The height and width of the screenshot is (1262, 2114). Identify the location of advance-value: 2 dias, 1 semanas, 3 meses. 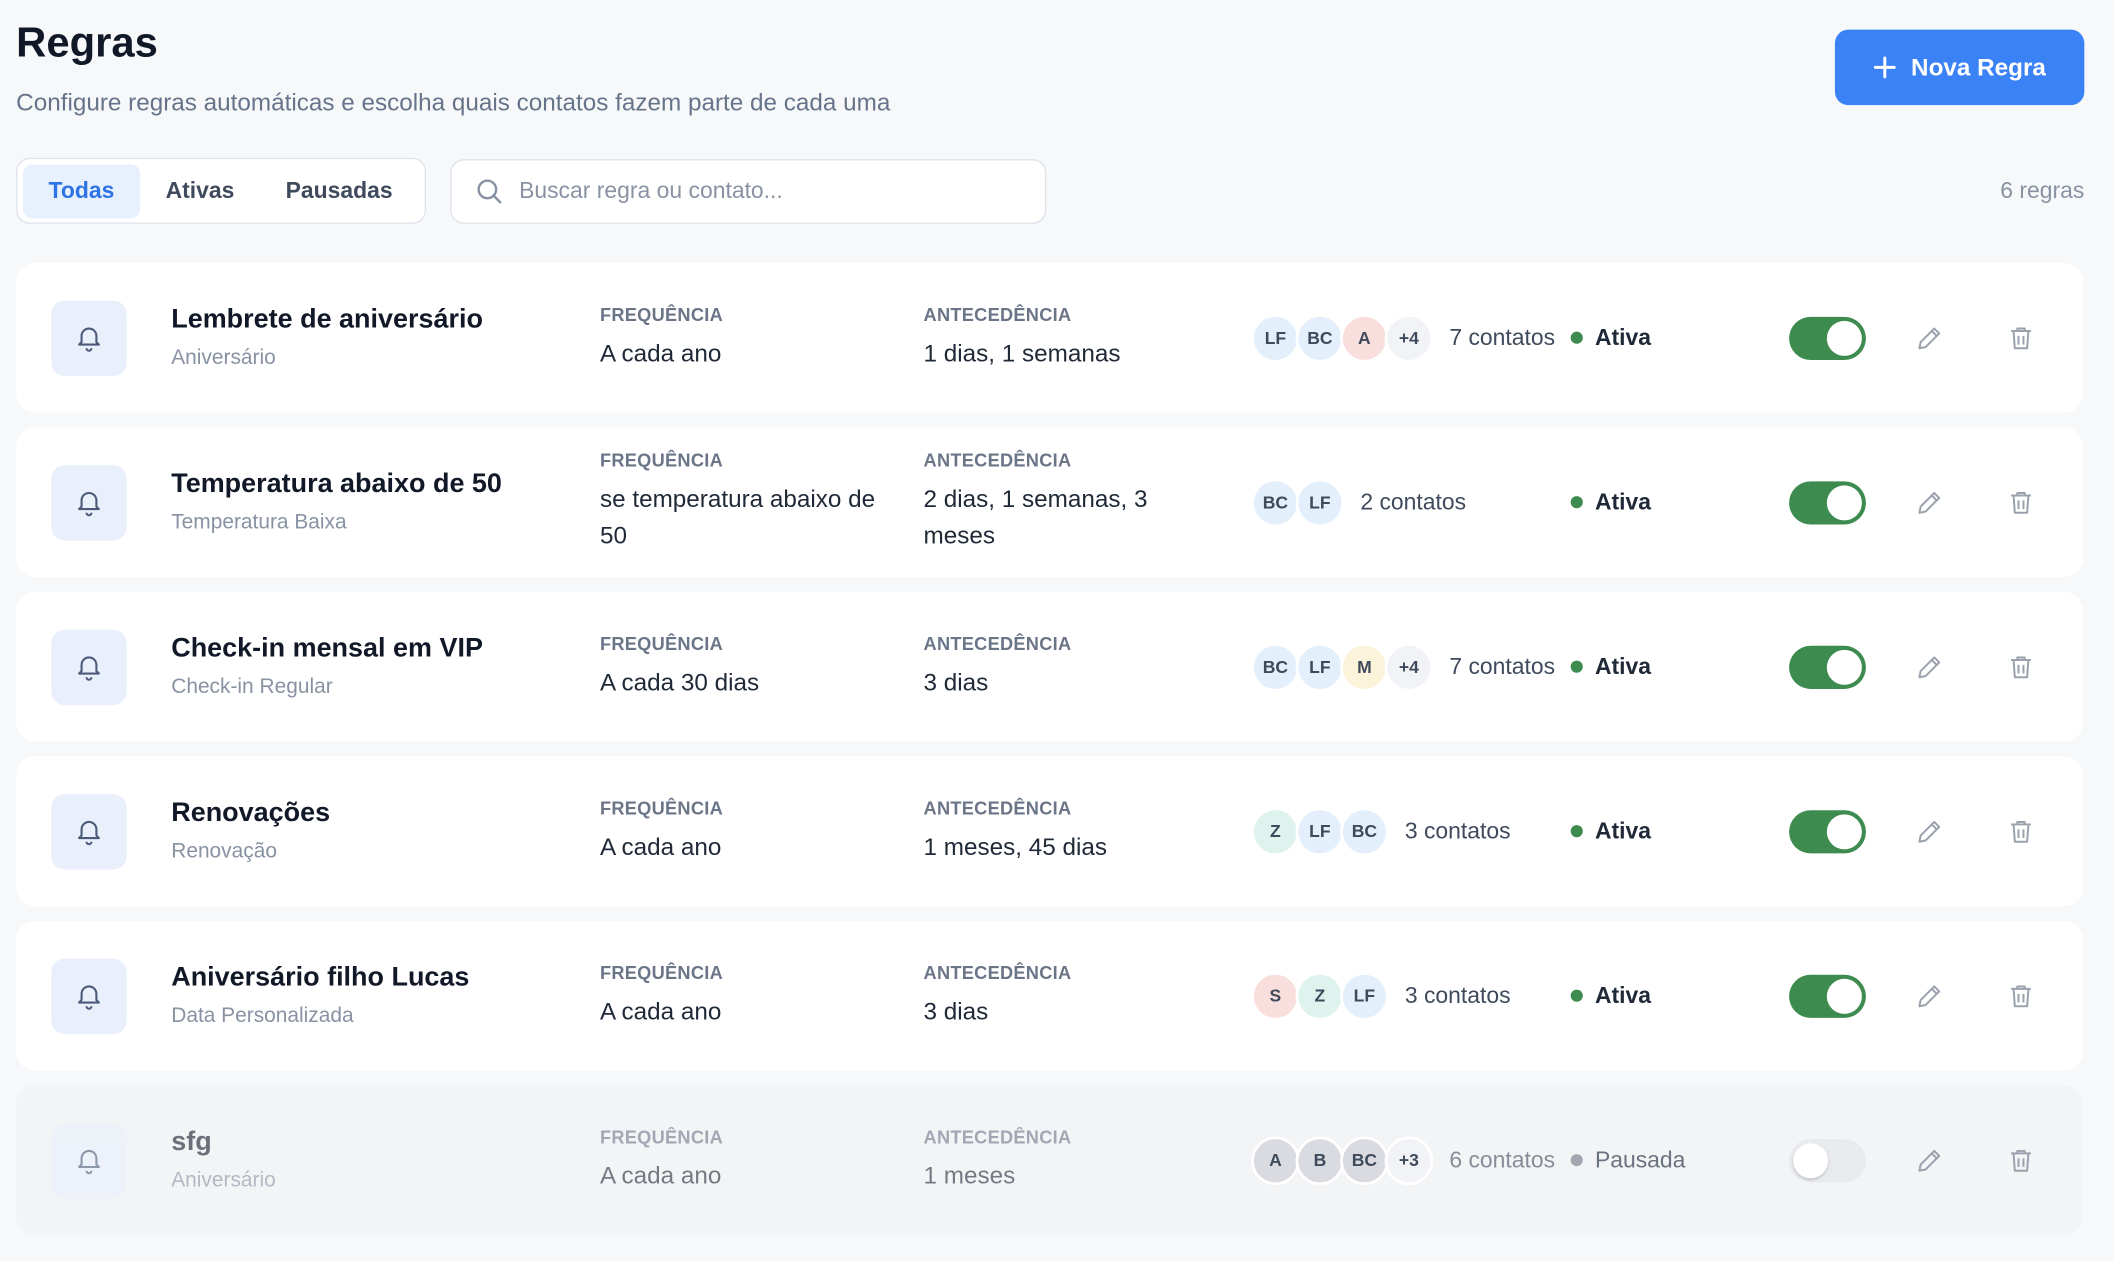
(1035, 517).